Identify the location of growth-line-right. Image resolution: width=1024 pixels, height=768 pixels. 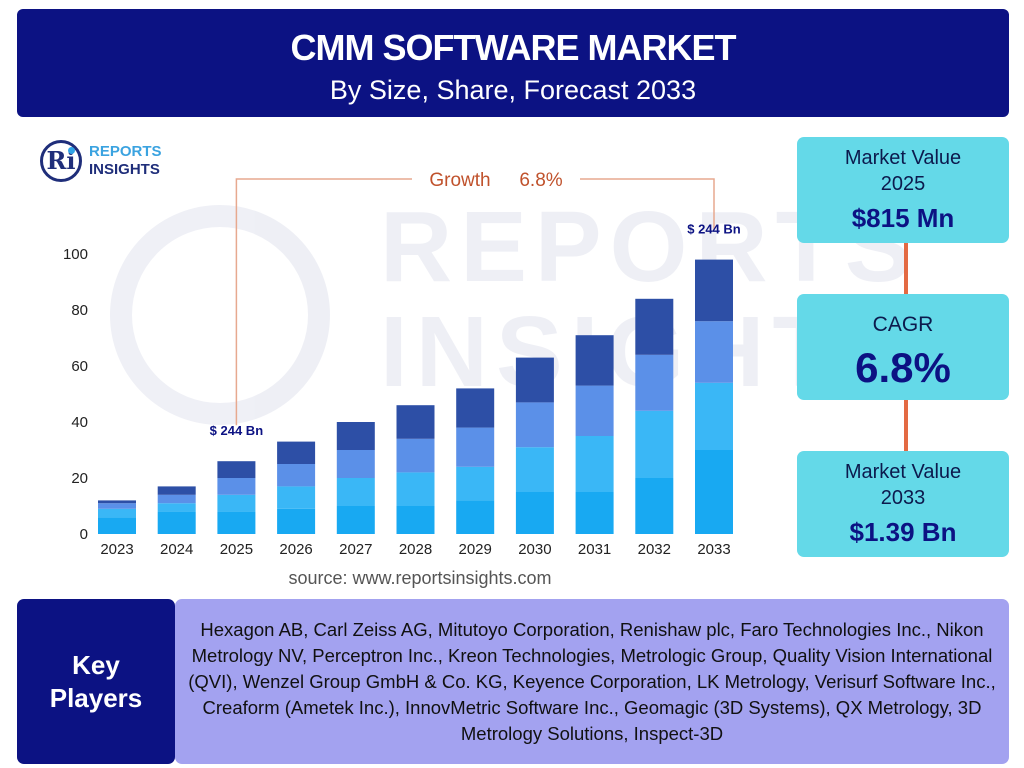
(647, 204).